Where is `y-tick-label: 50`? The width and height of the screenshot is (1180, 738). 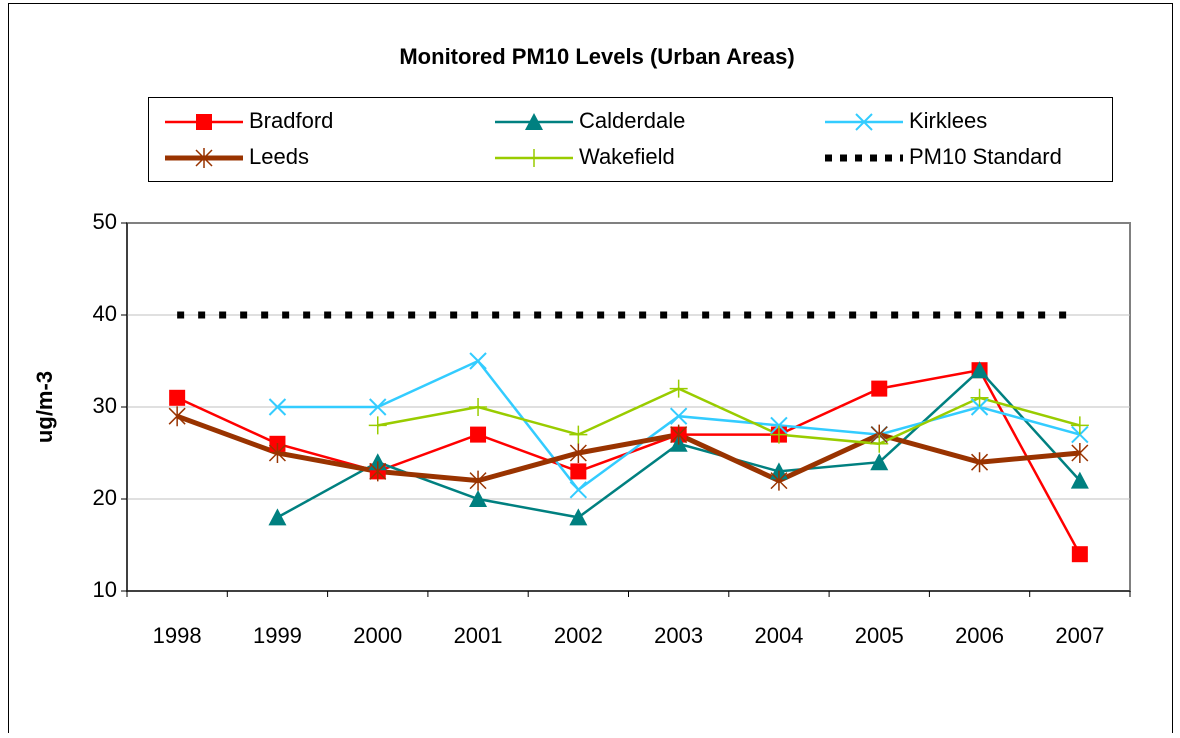
y-tick-label: 50 is located at coordinates (105, 221).